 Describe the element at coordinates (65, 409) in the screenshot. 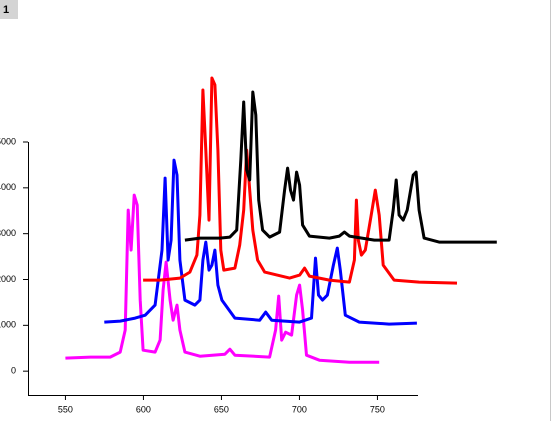

I see `x-tick-label: 550` at that location.